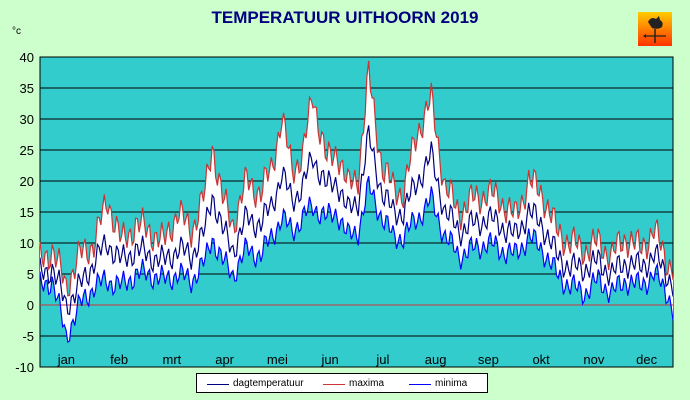 This screenshot has width=690, height=400. Describe the element at coordinates (345, 17) in the screenshot. I see `chart-title: TEMPERATUUR UITHOORN 2019` at that location.